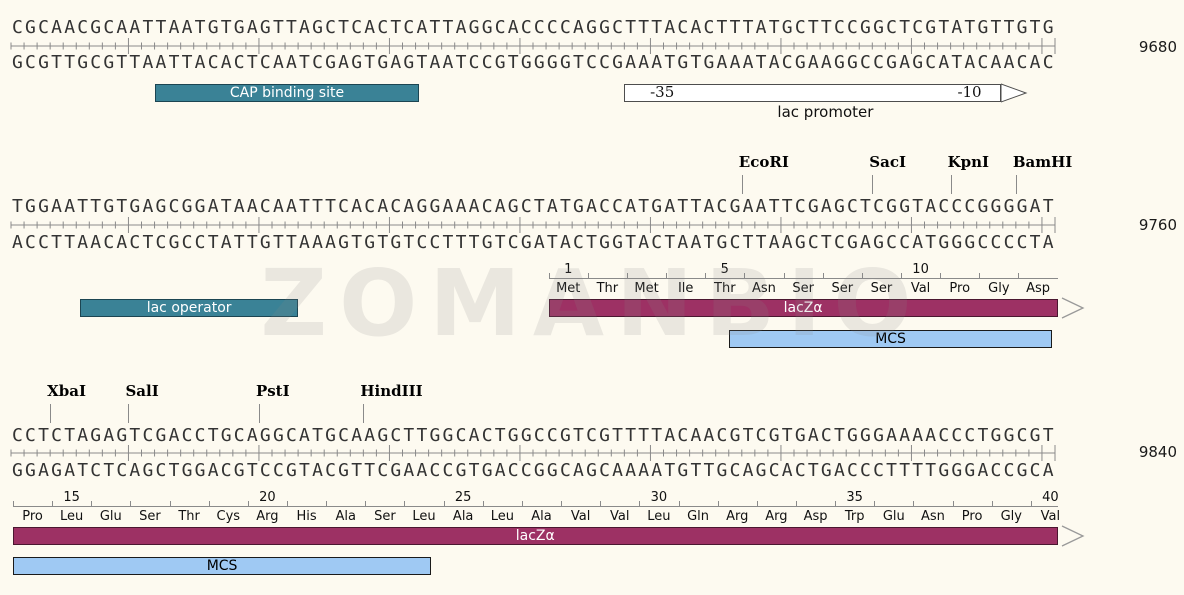  I want to click on feature-cap-binding-site: CAP binding site, so click(287, 93).